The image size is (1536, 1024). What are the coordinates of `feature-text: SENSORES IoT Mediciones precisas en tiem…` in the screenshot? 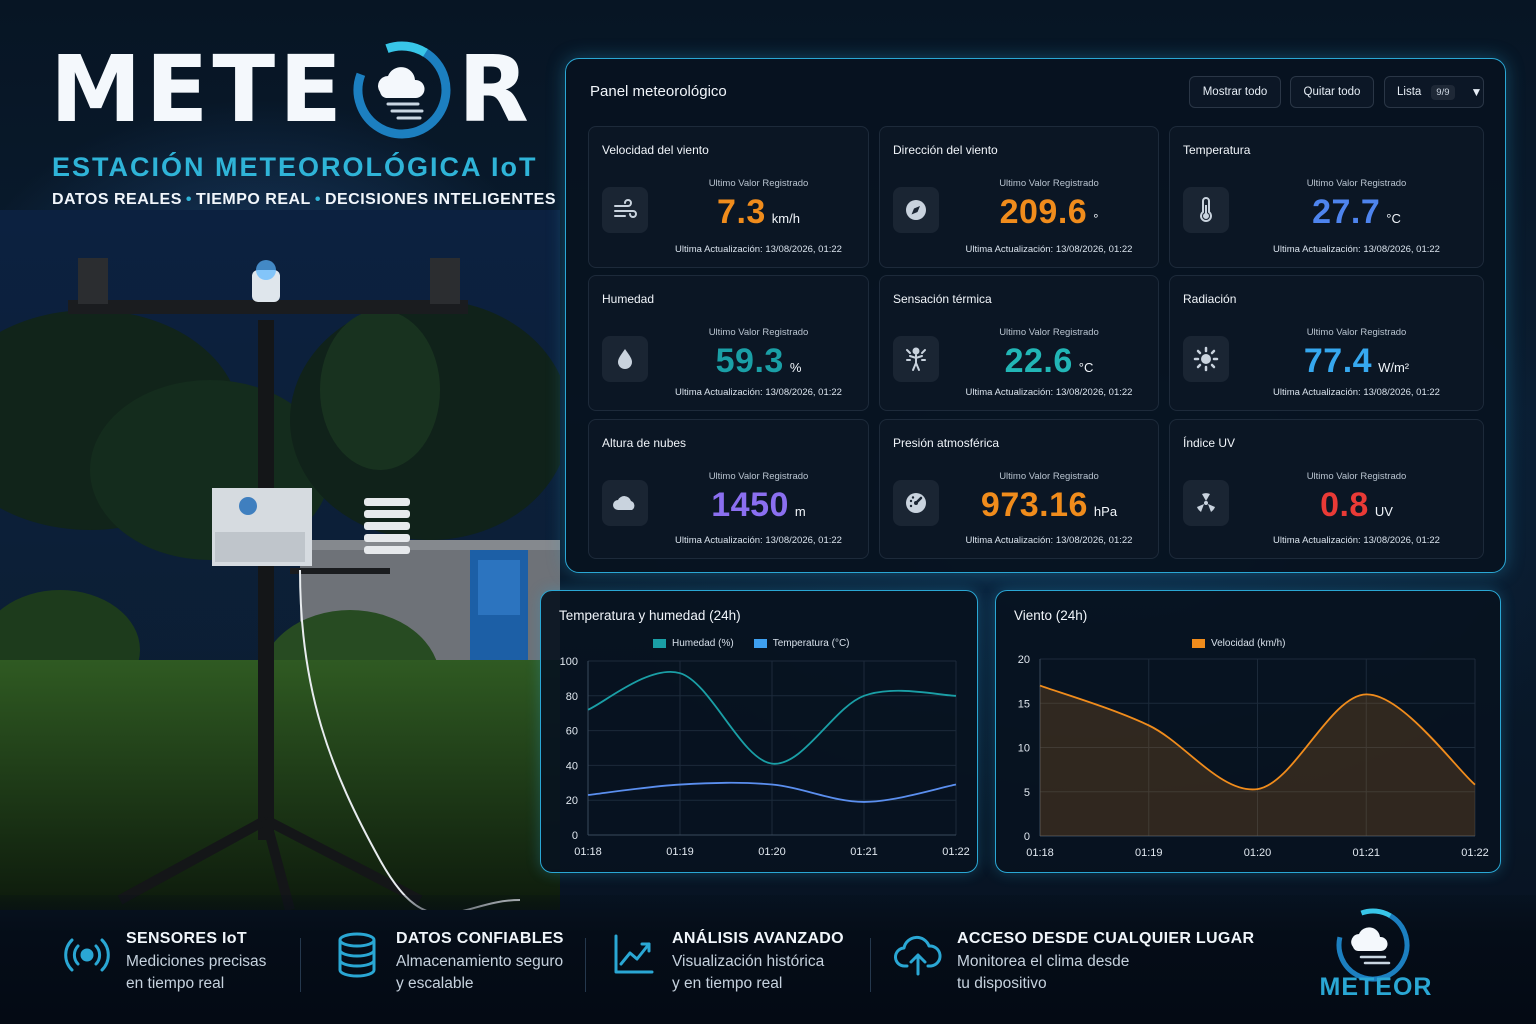 It's located at (196, 962).